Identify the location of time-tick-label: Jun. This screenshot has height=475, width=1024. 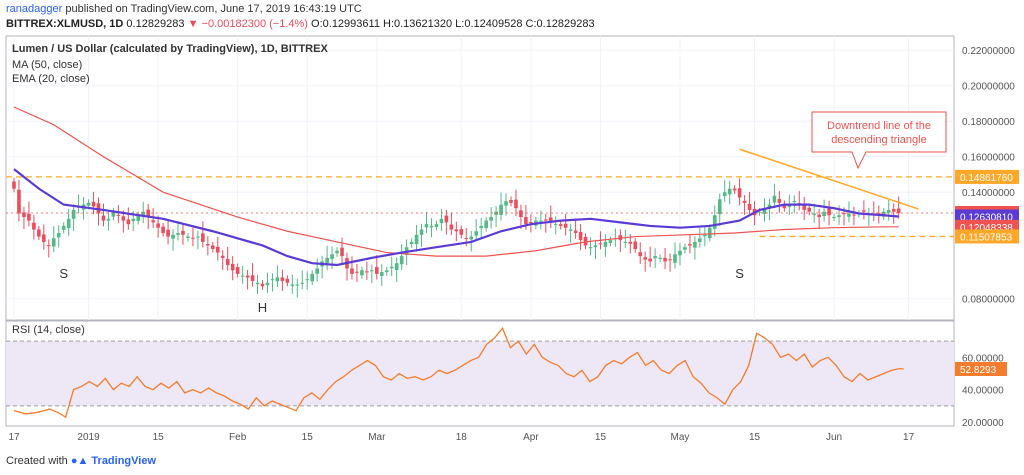
(834, 437).